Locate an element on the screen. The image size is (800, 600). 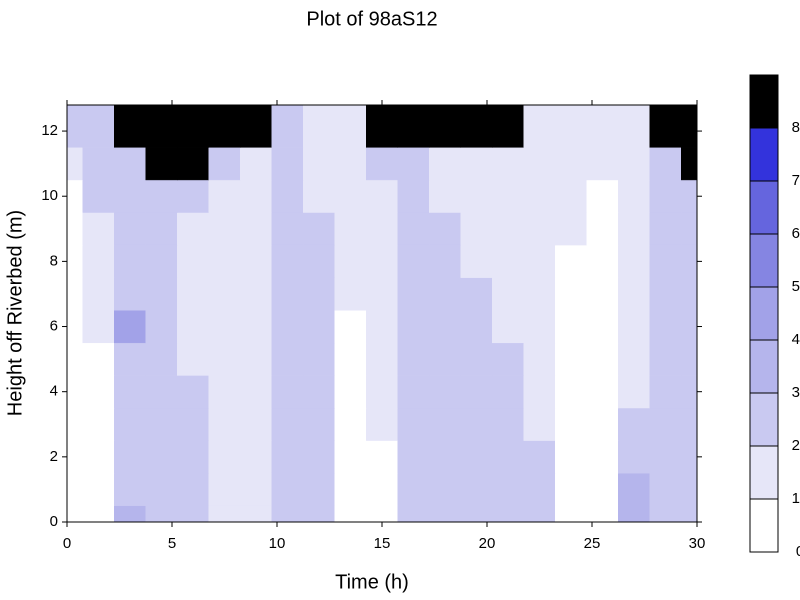
colorbar-label: 40 is located at coordinates (796, 339).